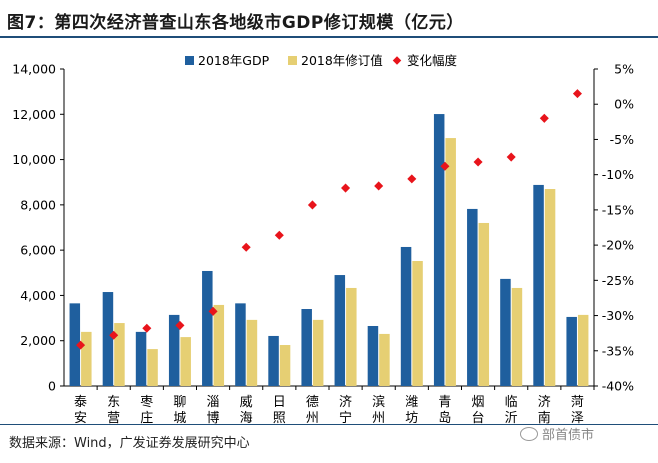 This screenshot has width=658, height=463. Describe the element at coordinates (246, 417) in the screenshot. I see `category-label: 海` at that location.